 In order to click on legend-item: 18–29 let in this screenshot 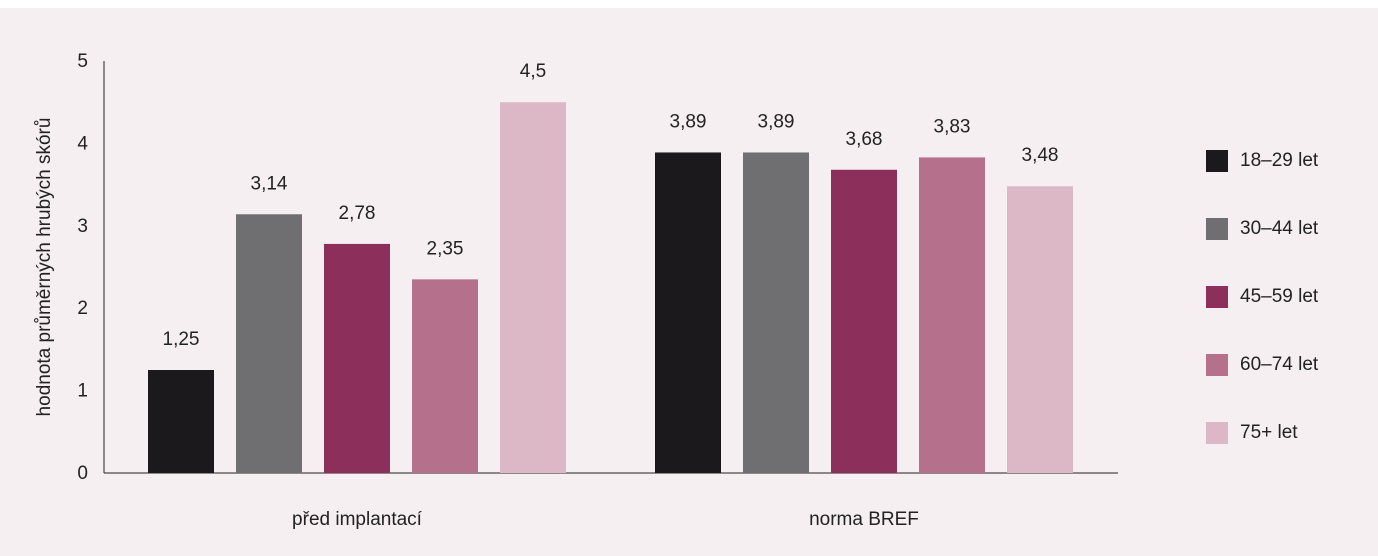, I will do `click(1262, 161)`.